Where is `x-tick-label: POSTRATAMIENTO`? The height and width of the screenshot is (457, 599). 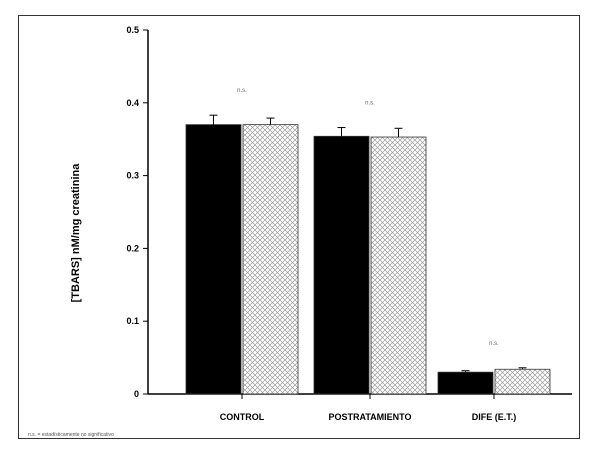 x-tick-label: POSTRATAMIENTO is located at coordinates (370, 417).